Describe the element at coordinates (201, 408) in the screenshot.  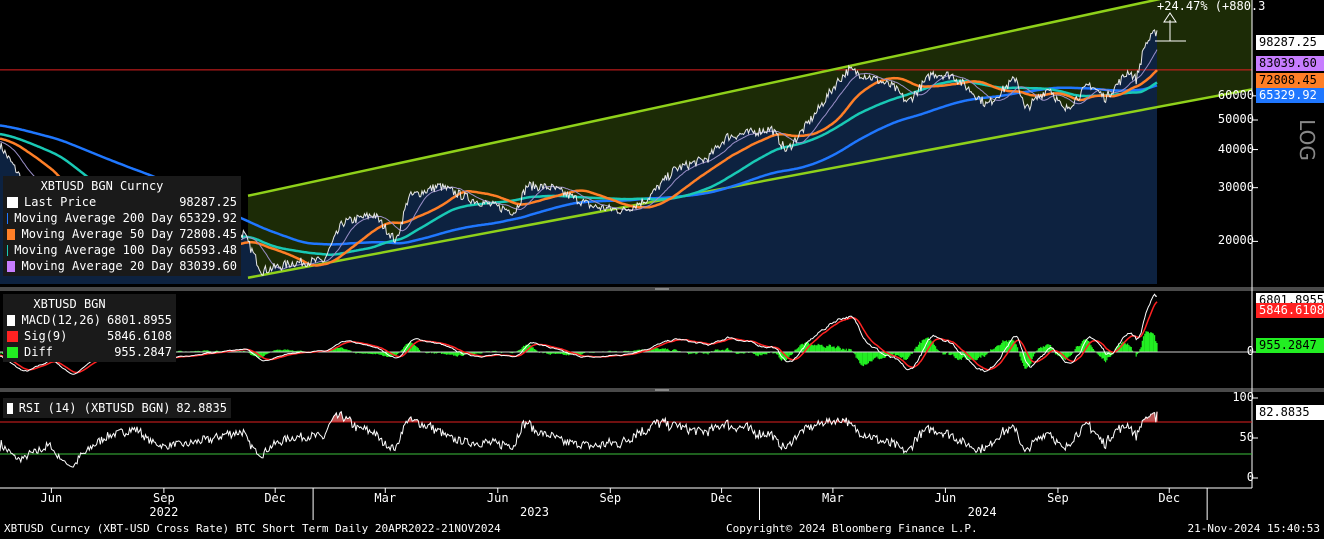
I see `rsi-legend-value: 82.8835` at that location.